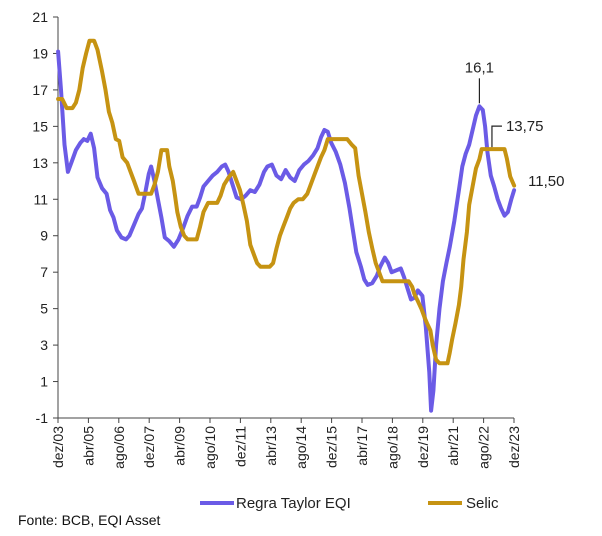  What do you see at coordinates (496, 136) in the screenshot?
I see `annotation-leader-selic-peak` at bounding box center [496, 136].